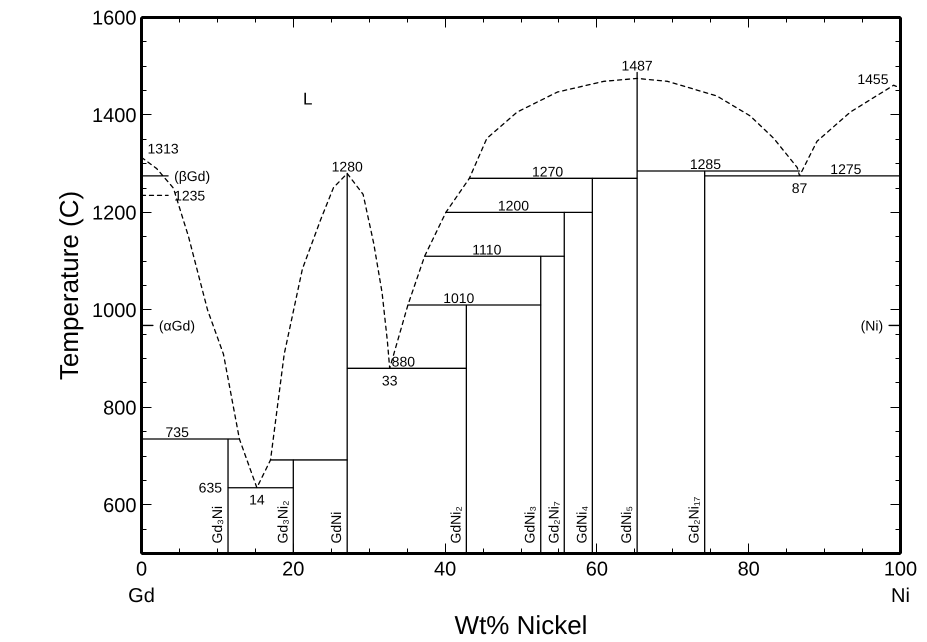 This screenshot has height=642, width=927. I want to click on annotation: 1313, so click(163, 148).